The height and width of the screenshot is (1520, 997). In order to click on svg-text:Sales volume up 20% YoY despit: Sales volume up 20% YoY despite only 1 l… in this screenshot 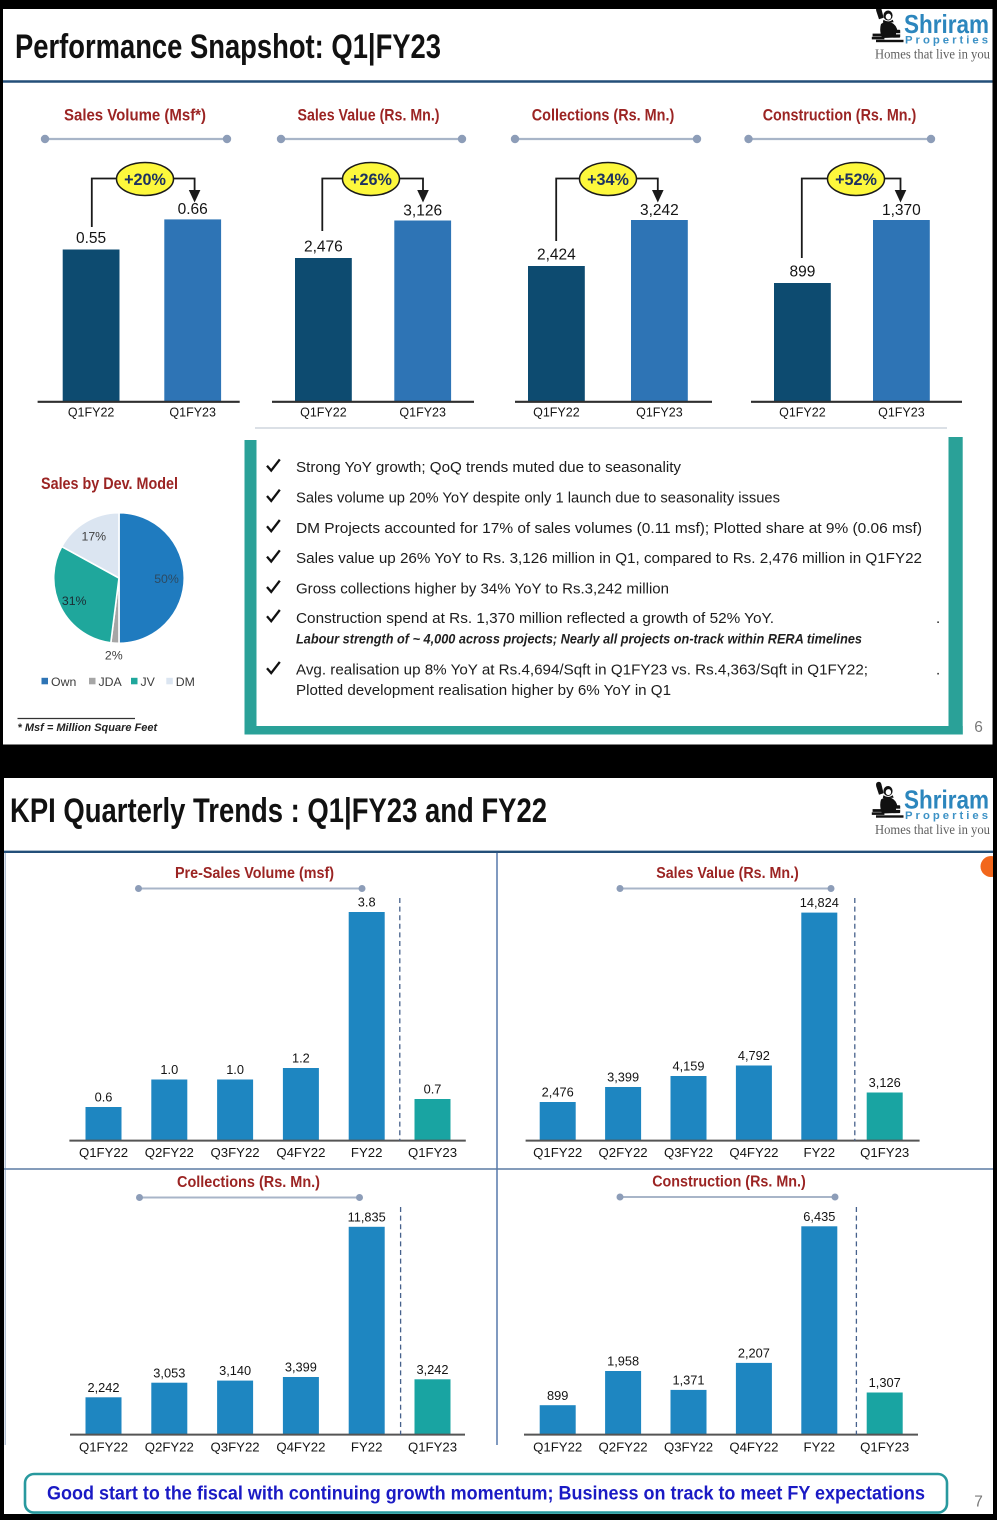, I will do `click(538, 498)`.